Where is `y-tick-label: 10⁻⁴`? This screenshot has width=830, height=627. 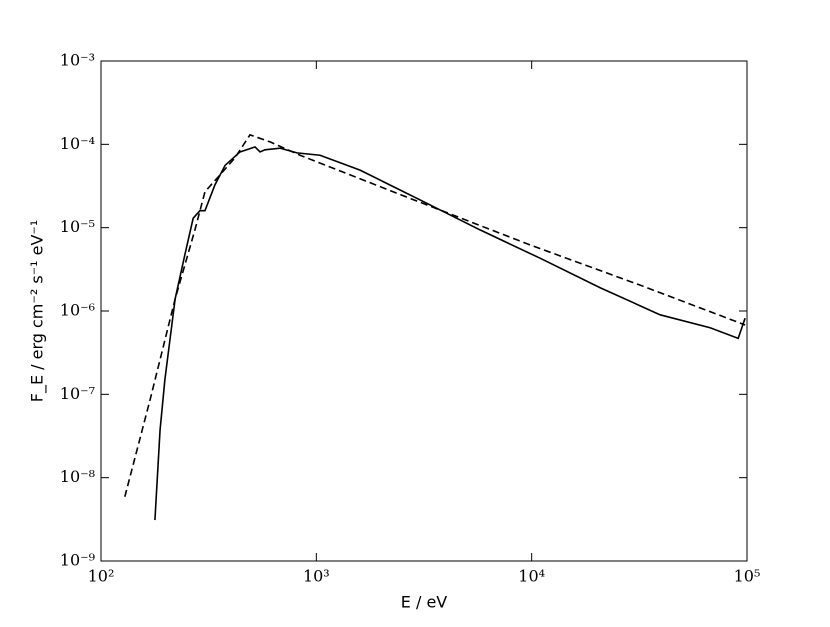 y-tick-label: 10⁻⁴ is located at coordinates (77, 143).